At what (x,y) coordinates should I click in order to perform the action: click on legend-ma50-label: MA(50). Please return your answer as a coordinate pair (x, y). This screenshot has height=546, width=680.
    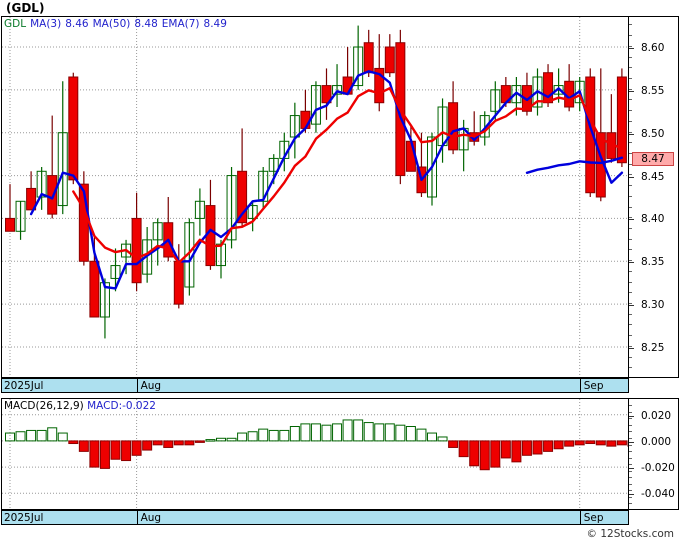
    Looking at the image, I should click on (111, 24).